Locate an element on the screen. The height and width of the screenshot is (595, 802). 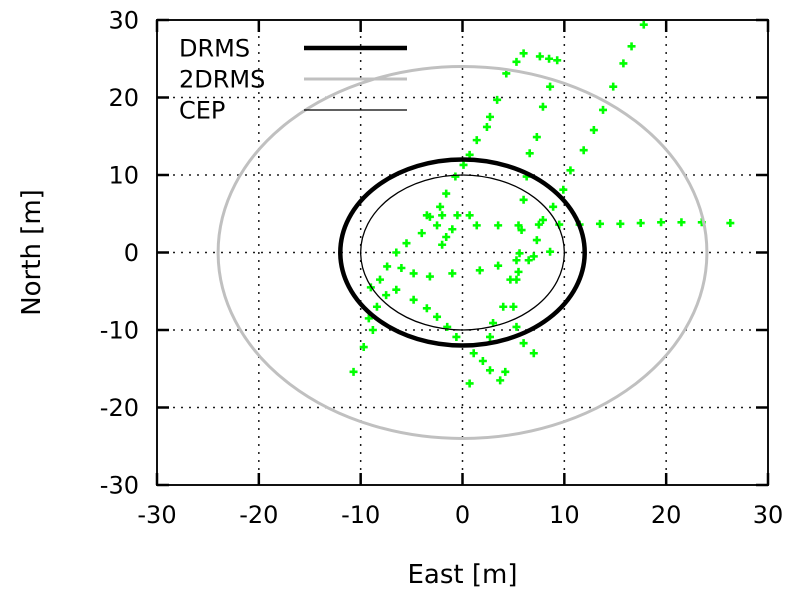
x-tick-label: 0 is located at coordinates (462, 515).